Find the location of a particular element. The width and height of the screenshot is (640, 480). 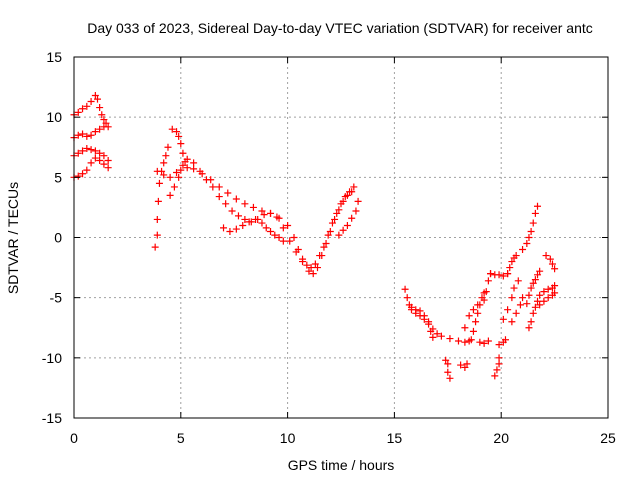

series-arc-t is located at coordinates (512, 265).